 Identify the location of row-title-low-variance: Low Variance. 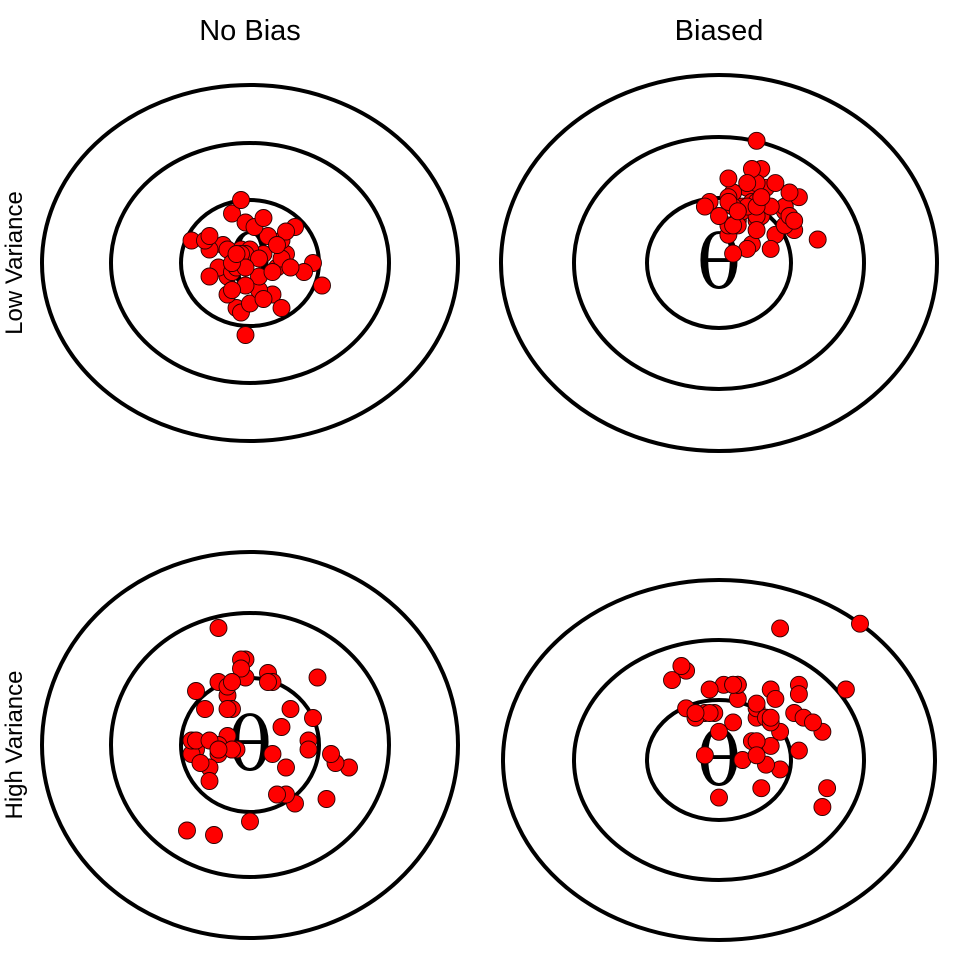
(14, 263).